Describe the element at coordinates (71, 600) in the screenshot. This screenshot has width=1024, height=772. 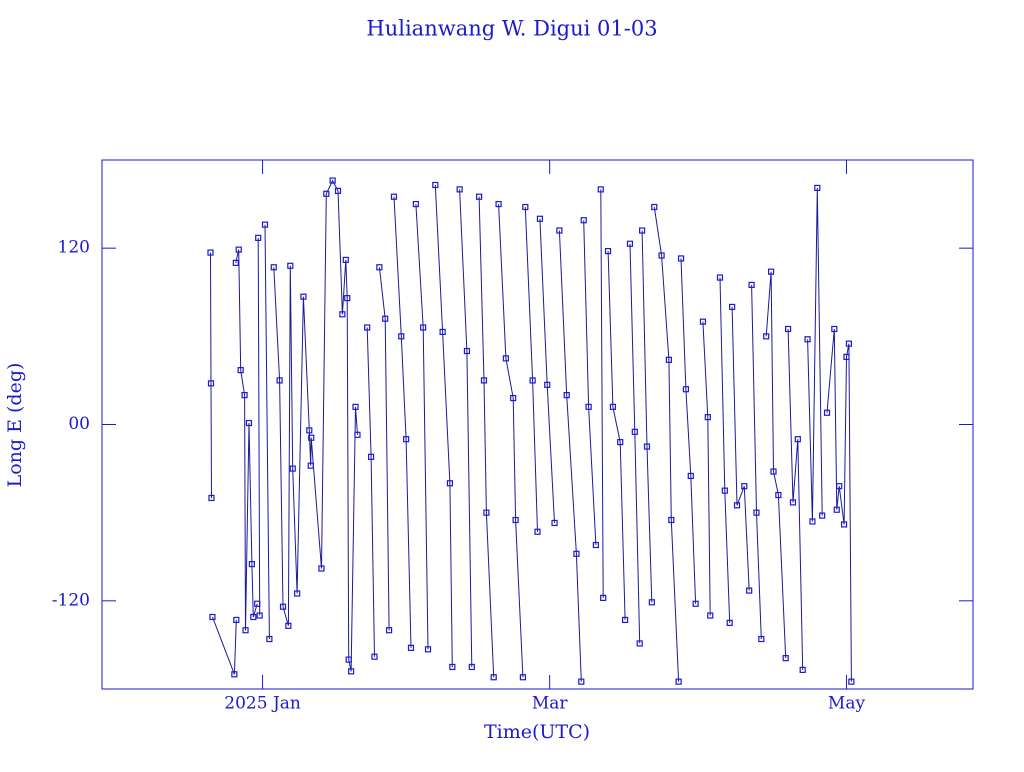
I see `y-tick-label: -120` at that location.